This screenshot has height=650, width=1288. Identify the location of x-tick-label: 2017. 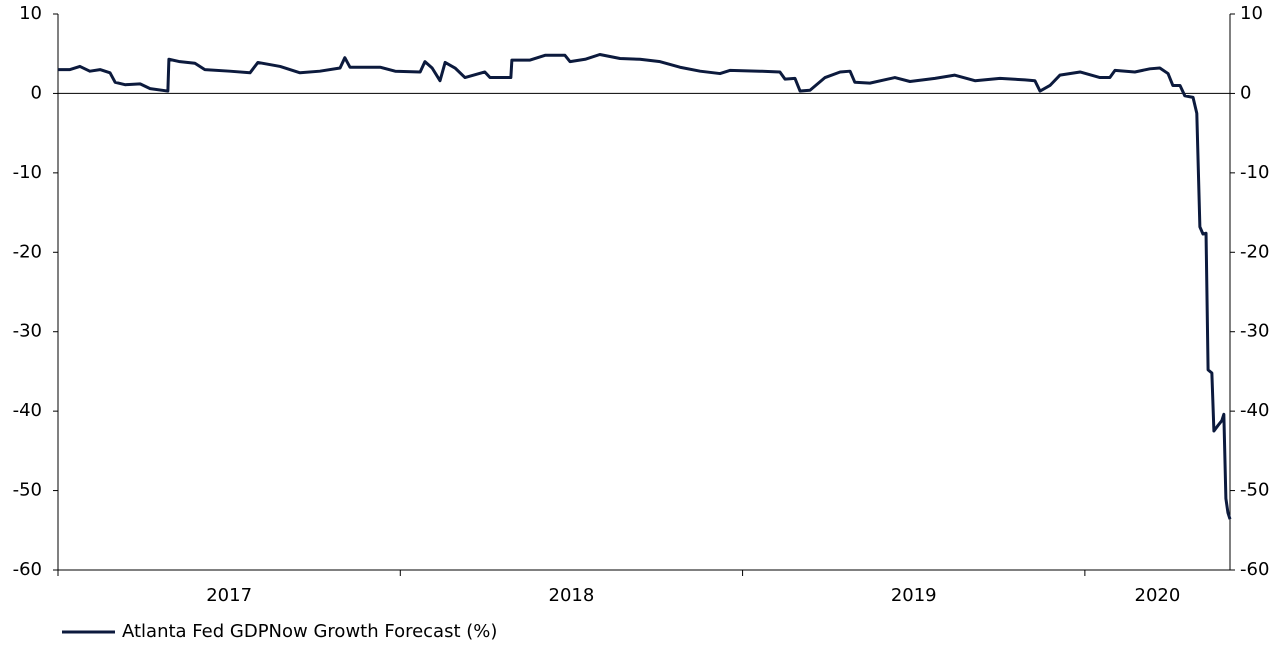
(229, 595).